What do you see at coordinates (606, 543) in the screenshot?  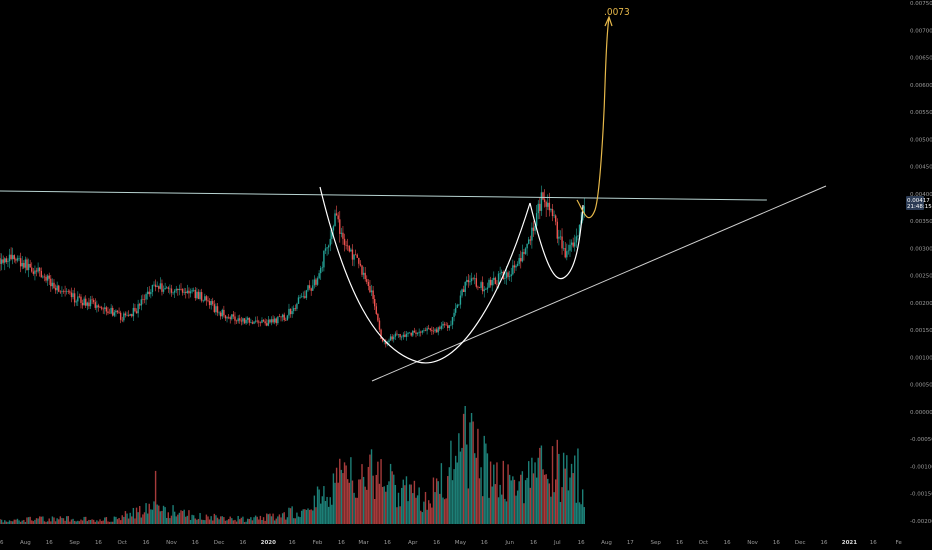 I see `x-tick-label: Aug` at bounding box center [606, 543].